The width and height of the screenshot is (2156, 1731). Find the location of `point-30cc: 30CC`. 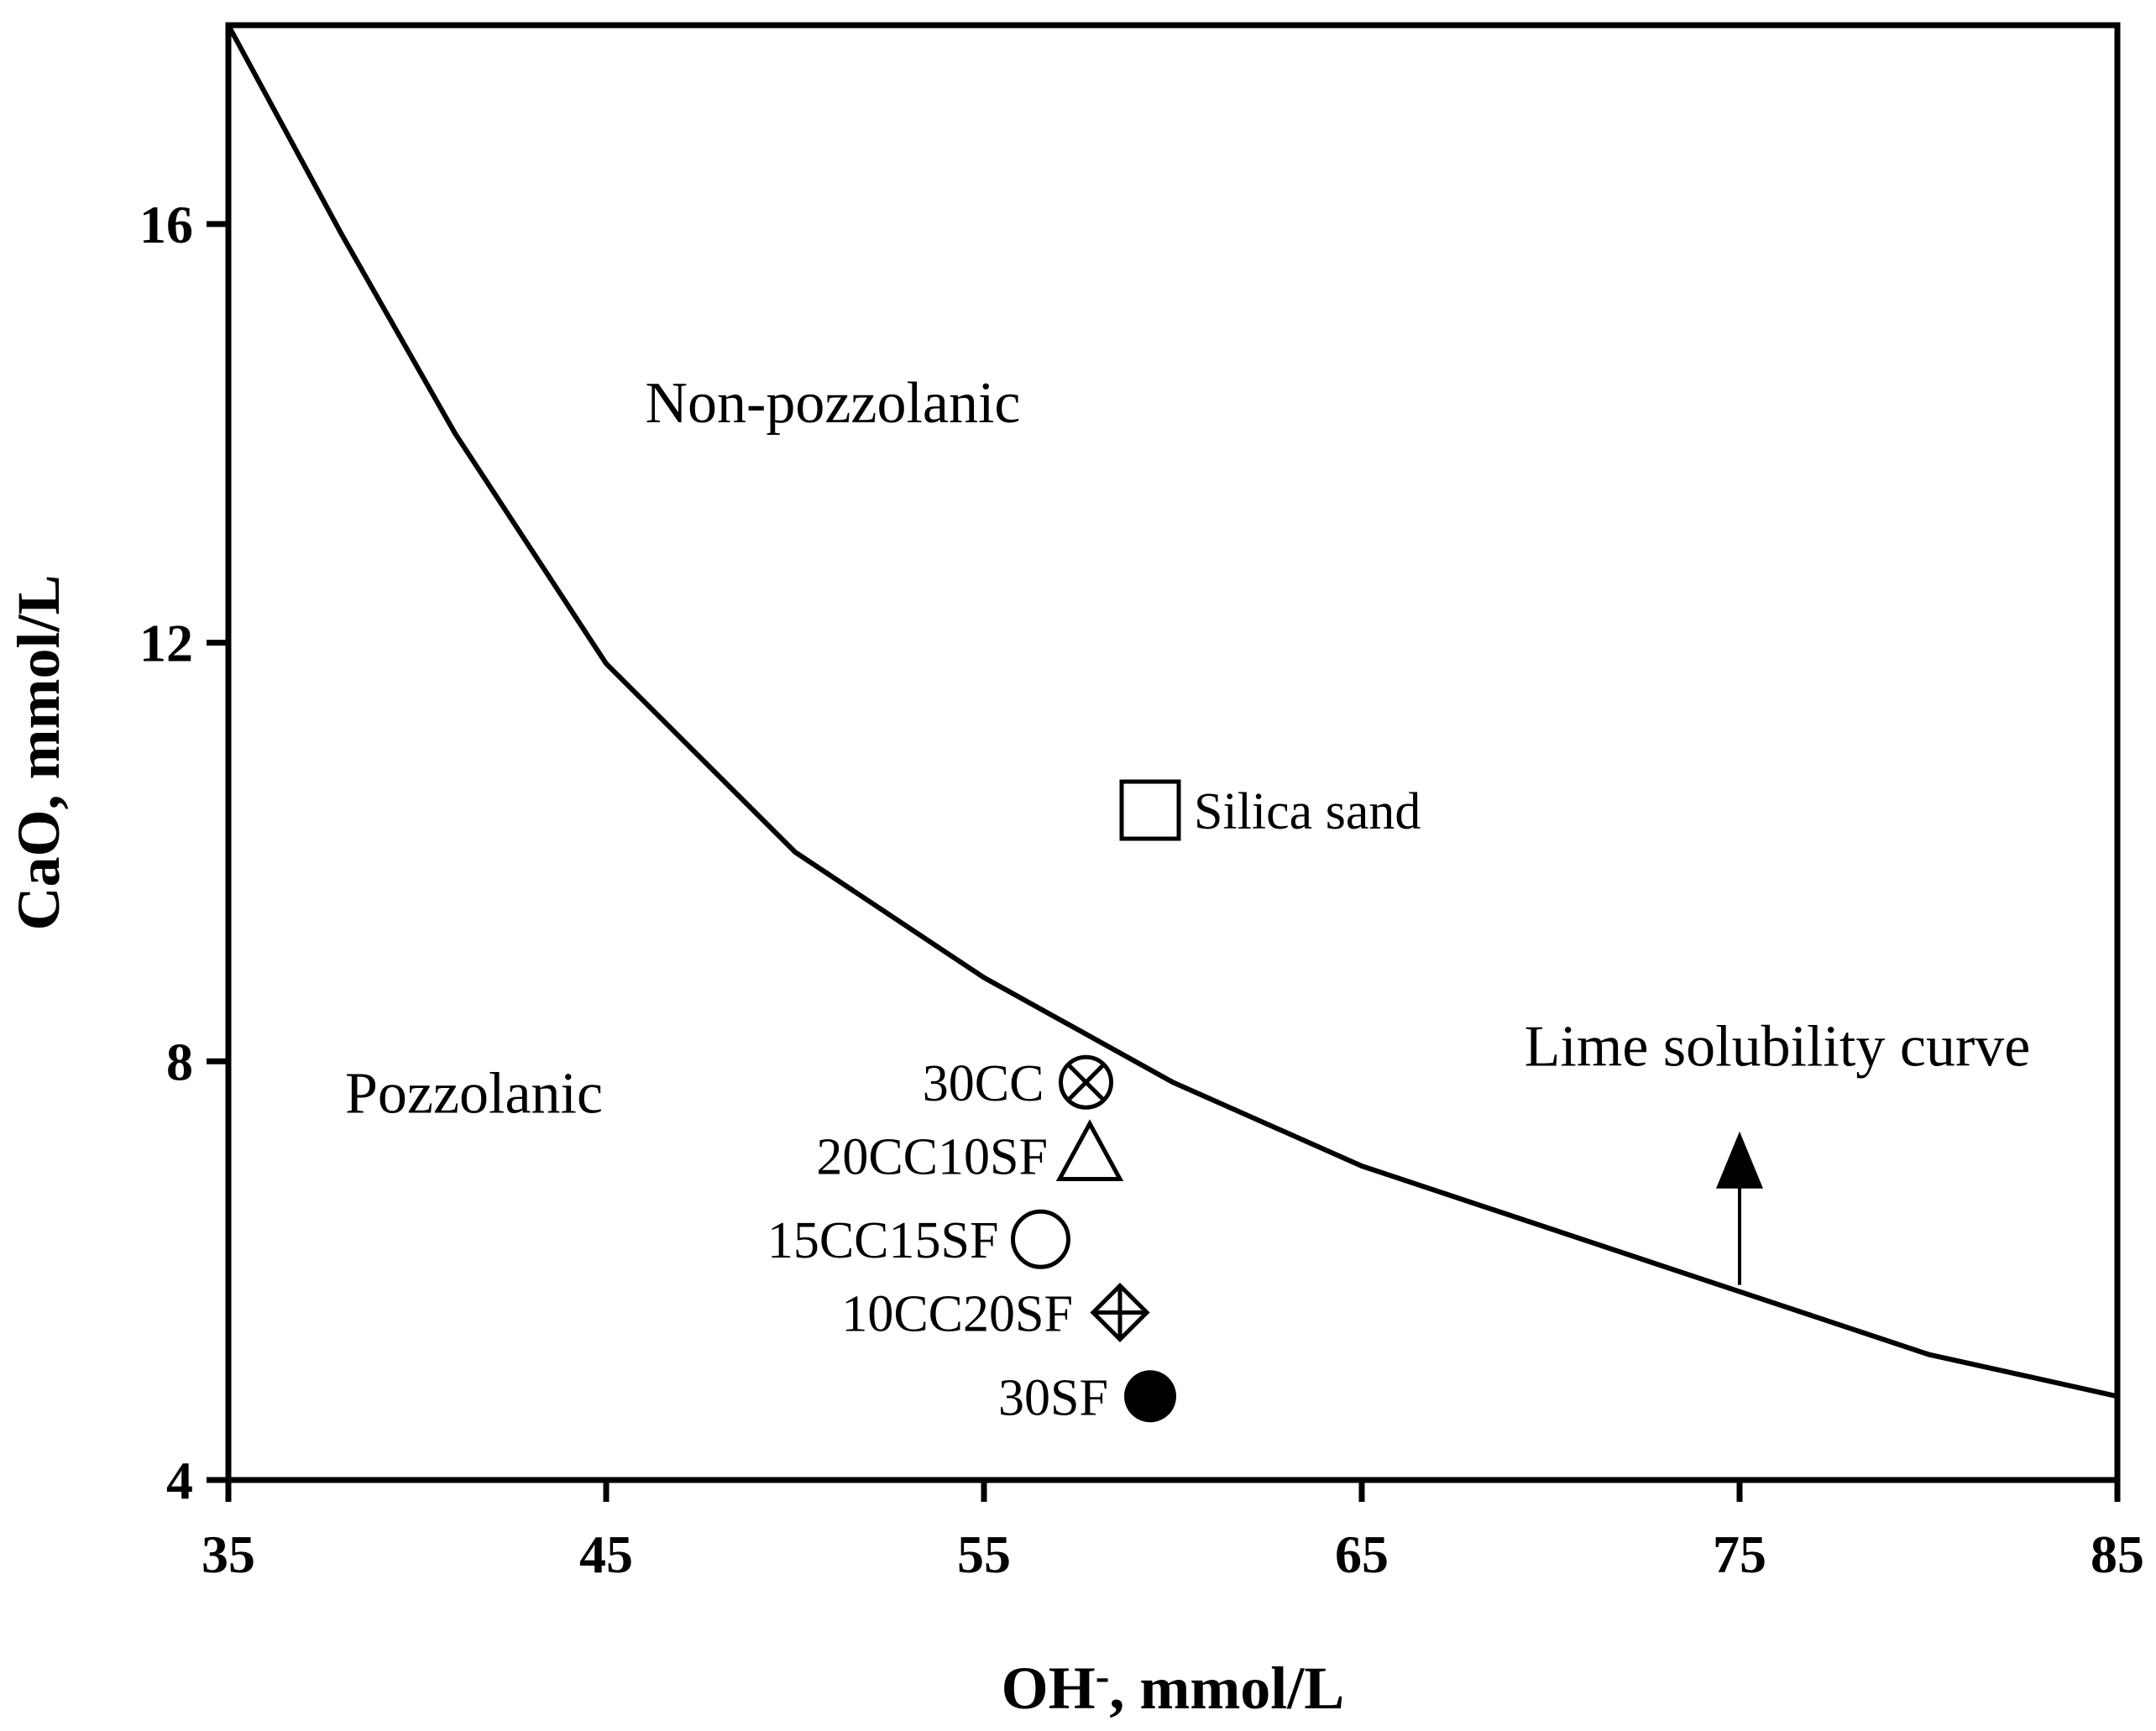

point-30cc: 30CC is located at coordinates (1018, 1083).